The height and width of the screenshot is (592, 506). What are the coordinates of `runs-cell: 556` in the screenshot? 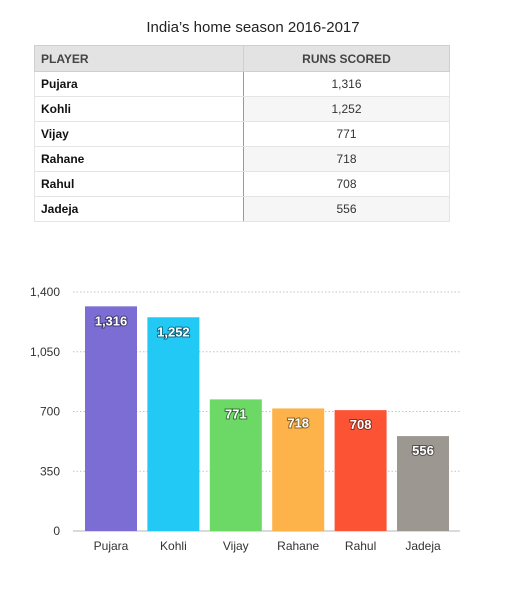 It's located at (346, 209).